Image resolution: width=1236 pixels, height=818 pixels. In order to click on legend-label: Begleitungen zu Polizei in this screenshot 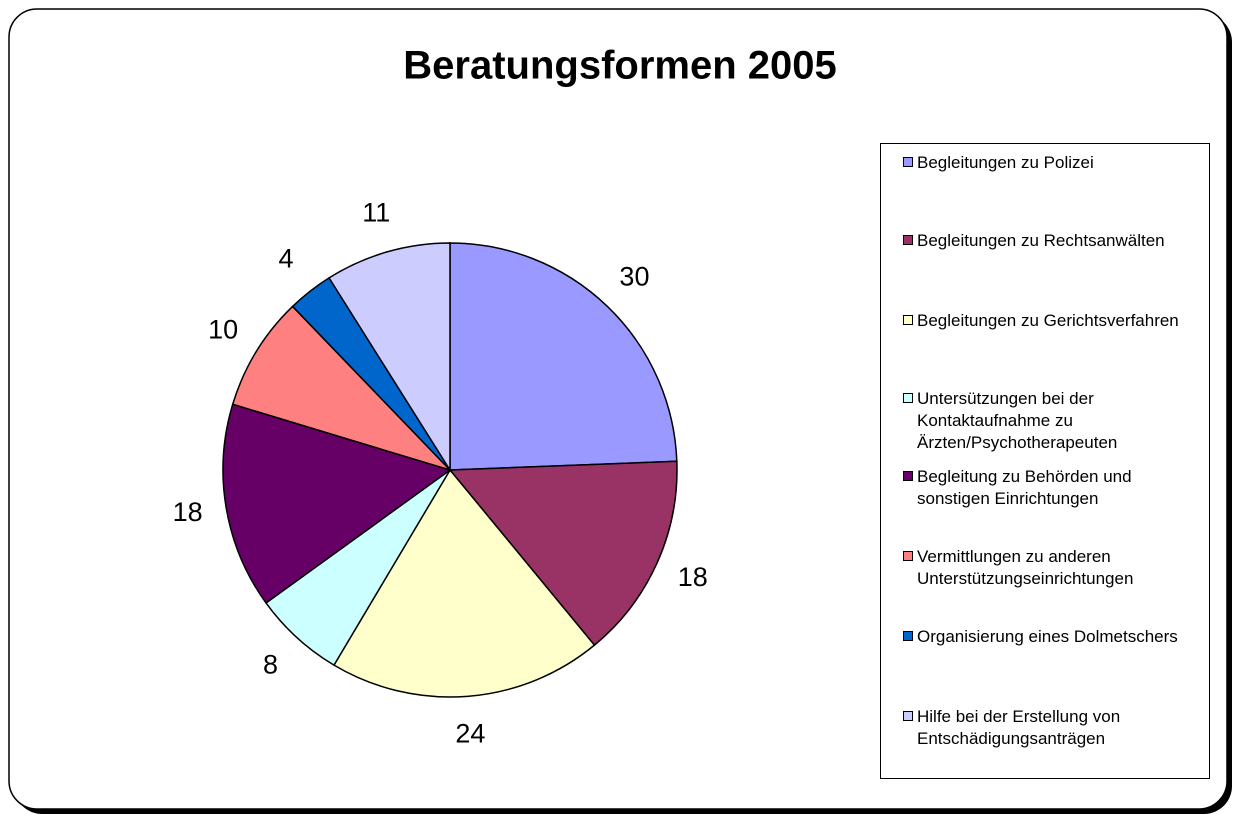, I will do `click(1005, 162)`.